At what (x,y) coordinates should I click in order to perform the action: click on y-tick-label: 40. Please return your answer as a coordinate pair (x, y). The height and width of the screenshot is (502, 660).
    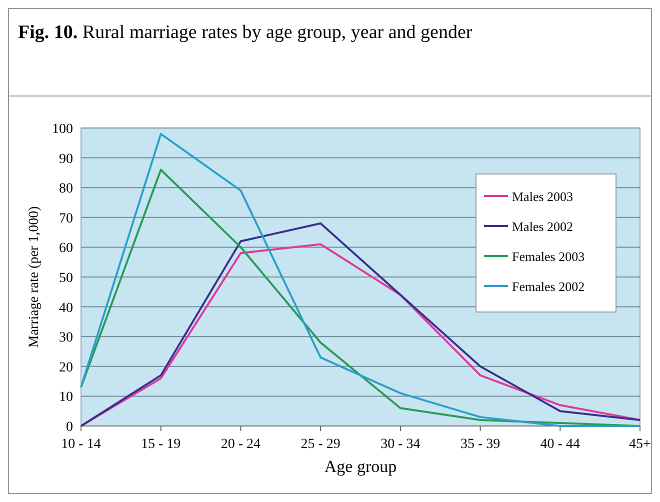
    Looking at the image, I should click on (66, 308).